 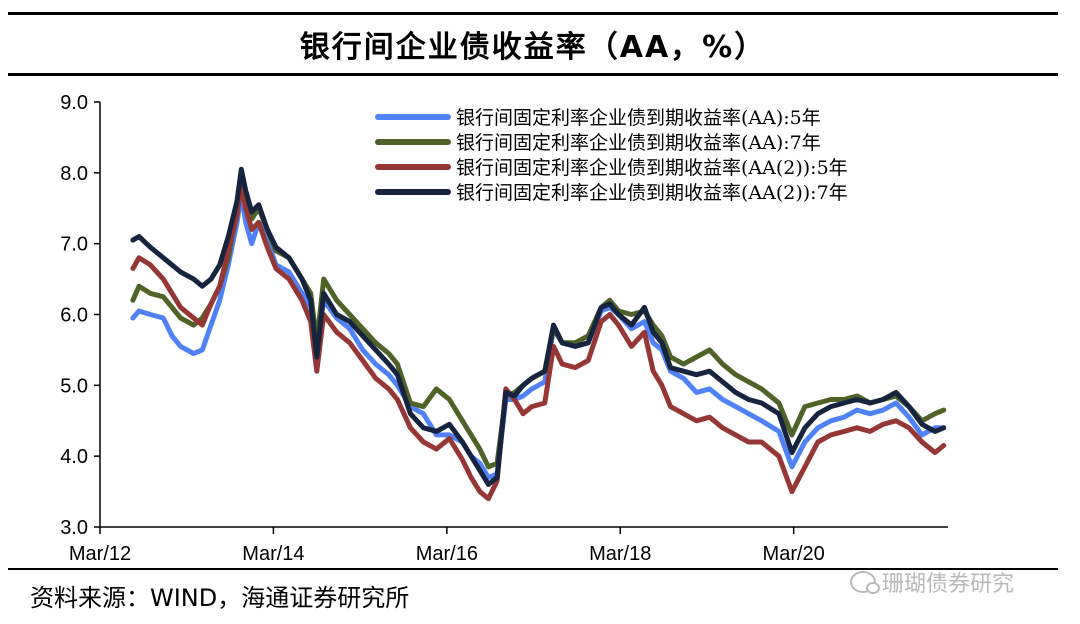 I want to click on chart-title-bar: 银行间企业债收益率（AA，%）, so click(x=533, y=44).